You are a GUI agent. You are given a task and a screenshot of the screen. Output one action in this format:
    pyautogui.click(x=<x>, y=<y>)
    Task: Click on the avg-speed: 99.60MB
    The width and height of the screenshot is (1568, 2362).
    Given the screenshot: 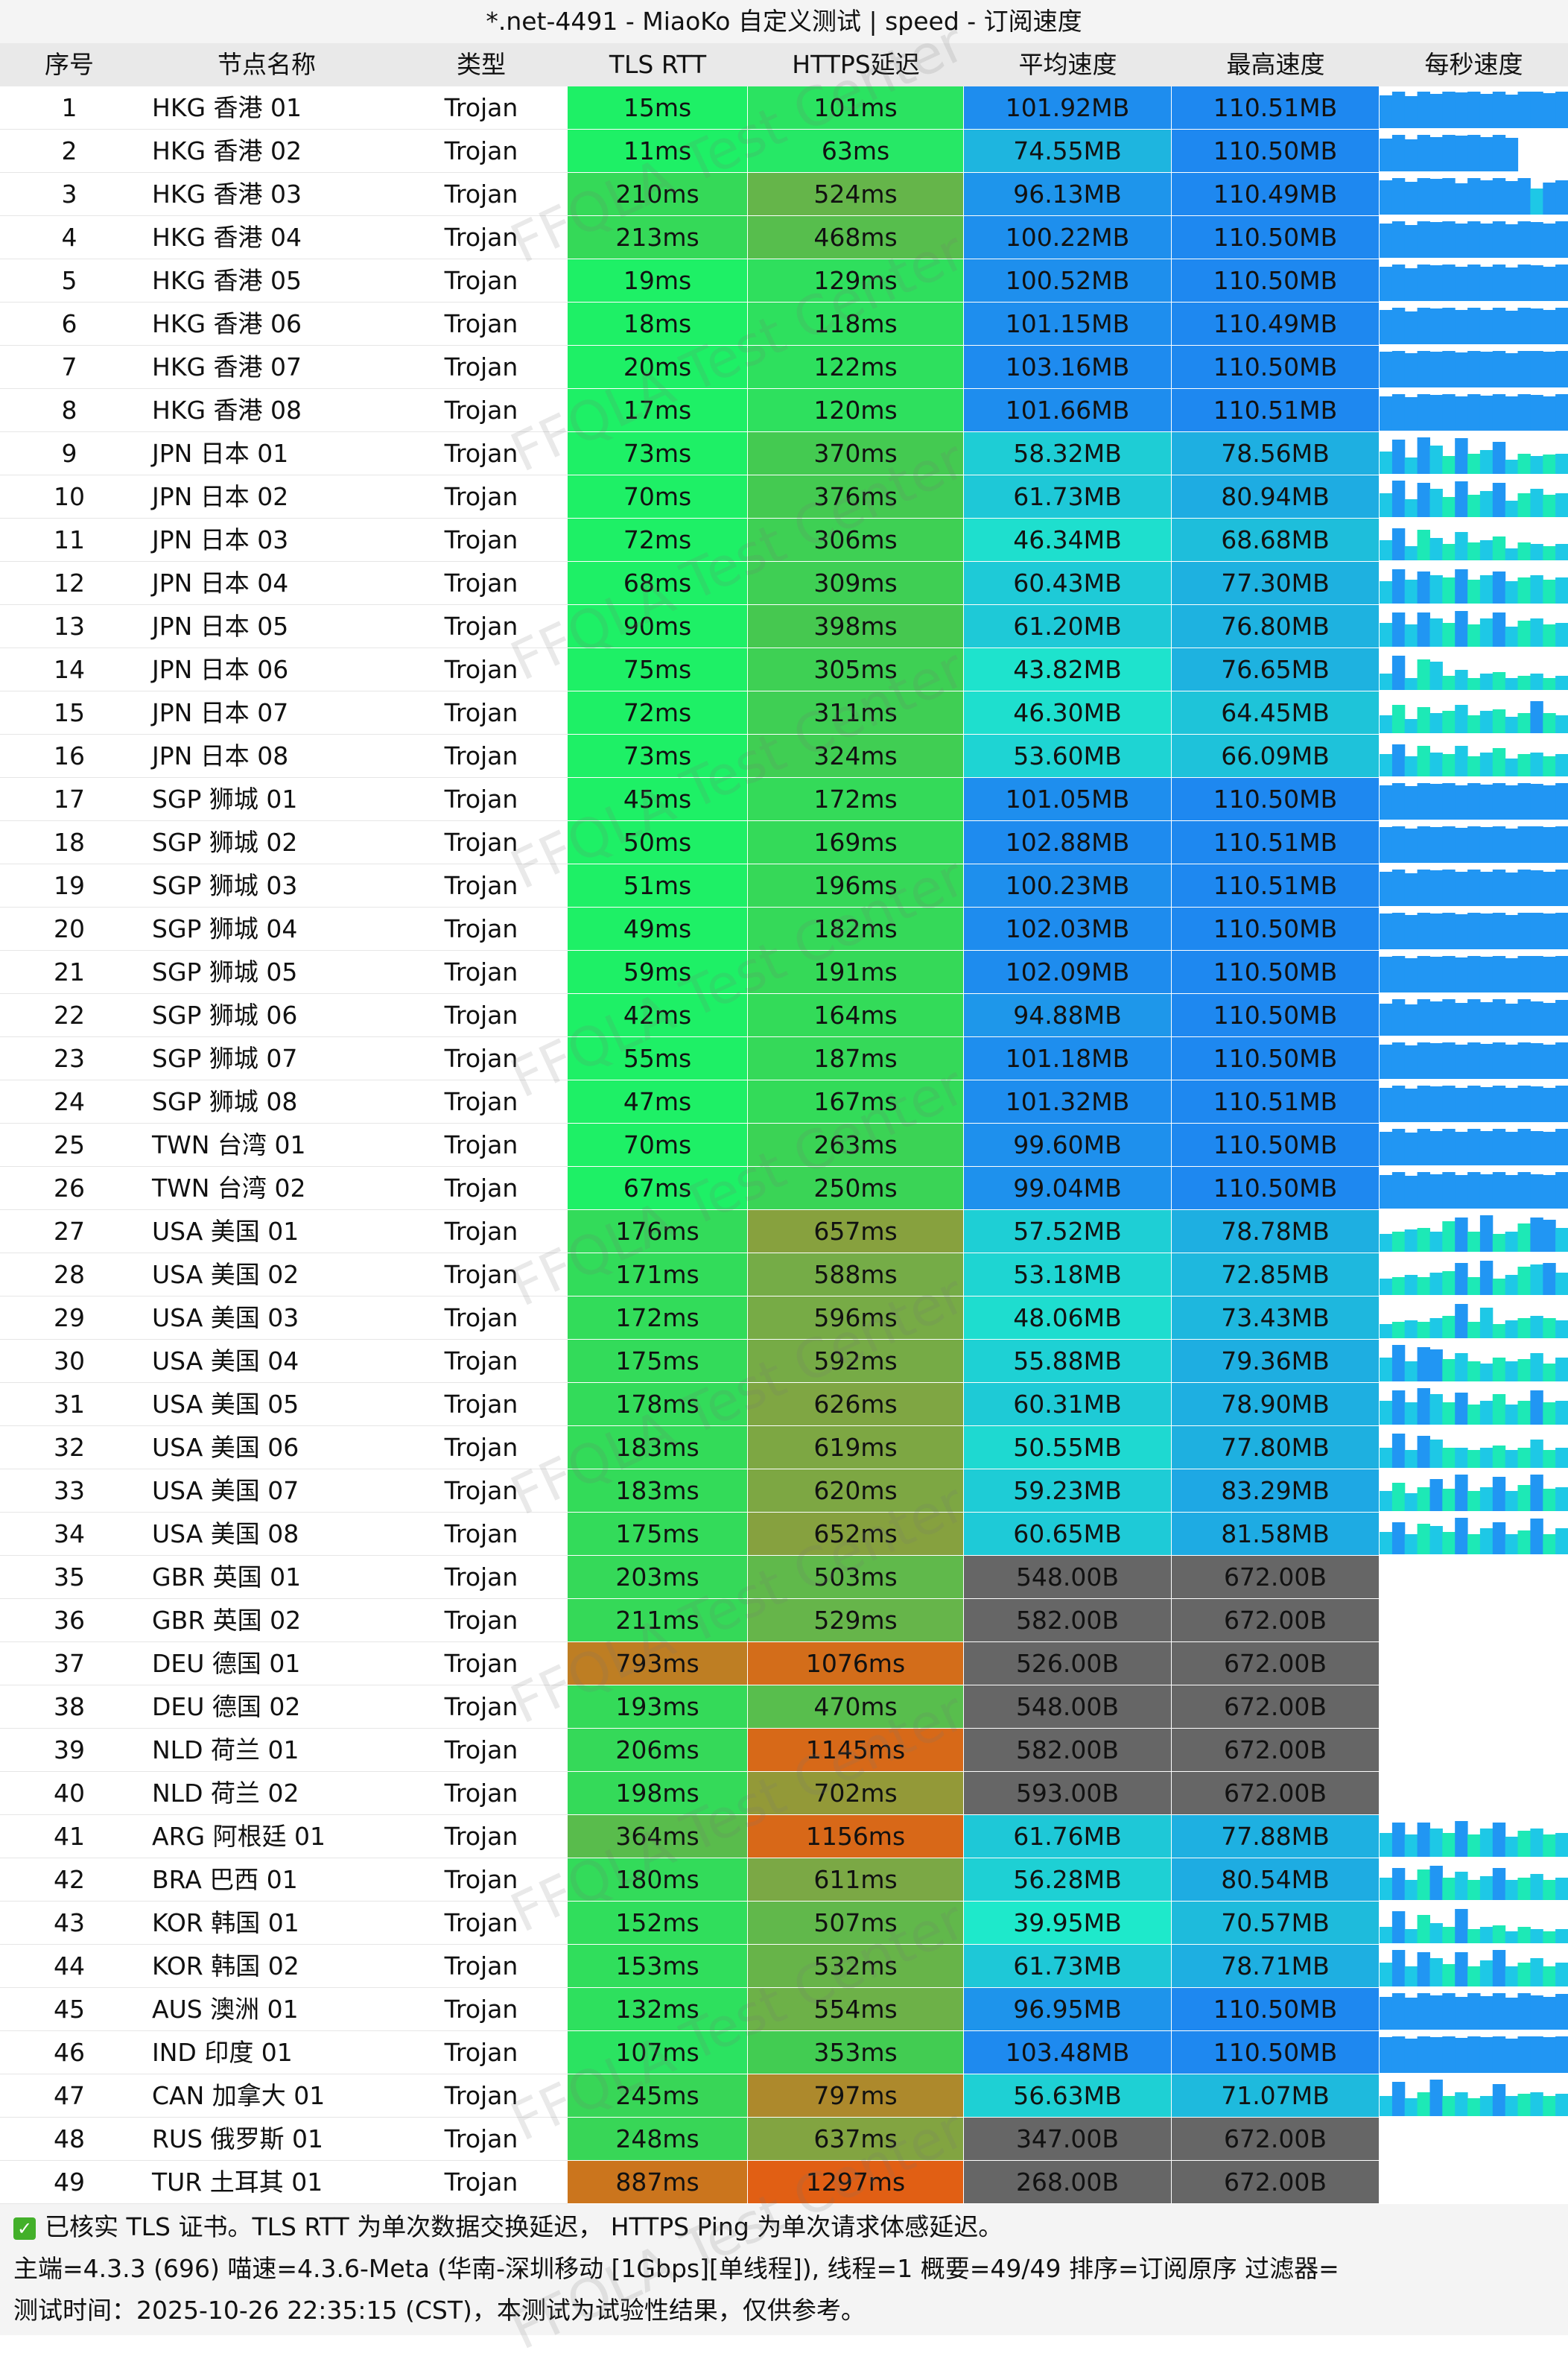 What is the action you would take?
    pyautogui.click(x=1068, y=1145)
    